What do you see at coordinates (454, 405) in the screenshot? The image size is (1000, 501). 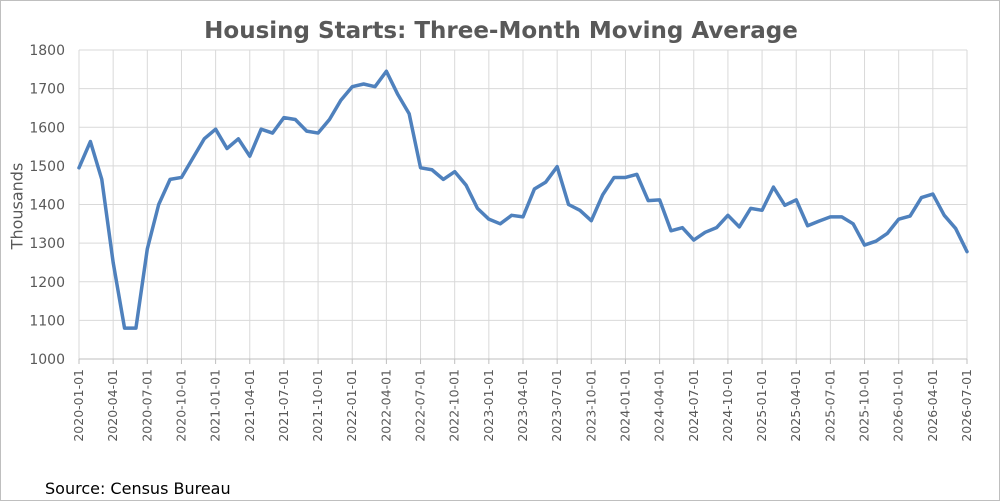 I see `x-tick-label: 2022-10-01` at bounding box center [454, 405].